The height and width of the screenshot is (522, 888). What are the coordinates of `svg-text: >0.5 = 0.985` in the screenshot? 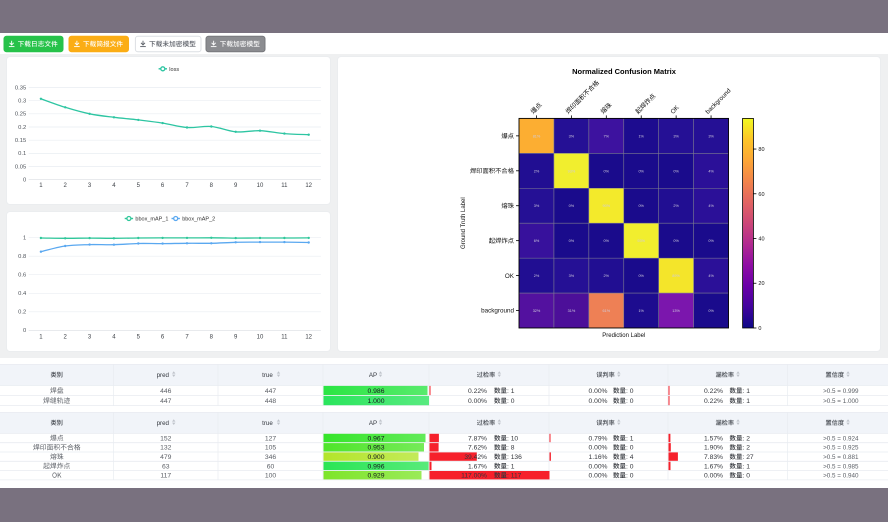 It's located at (841, 466).